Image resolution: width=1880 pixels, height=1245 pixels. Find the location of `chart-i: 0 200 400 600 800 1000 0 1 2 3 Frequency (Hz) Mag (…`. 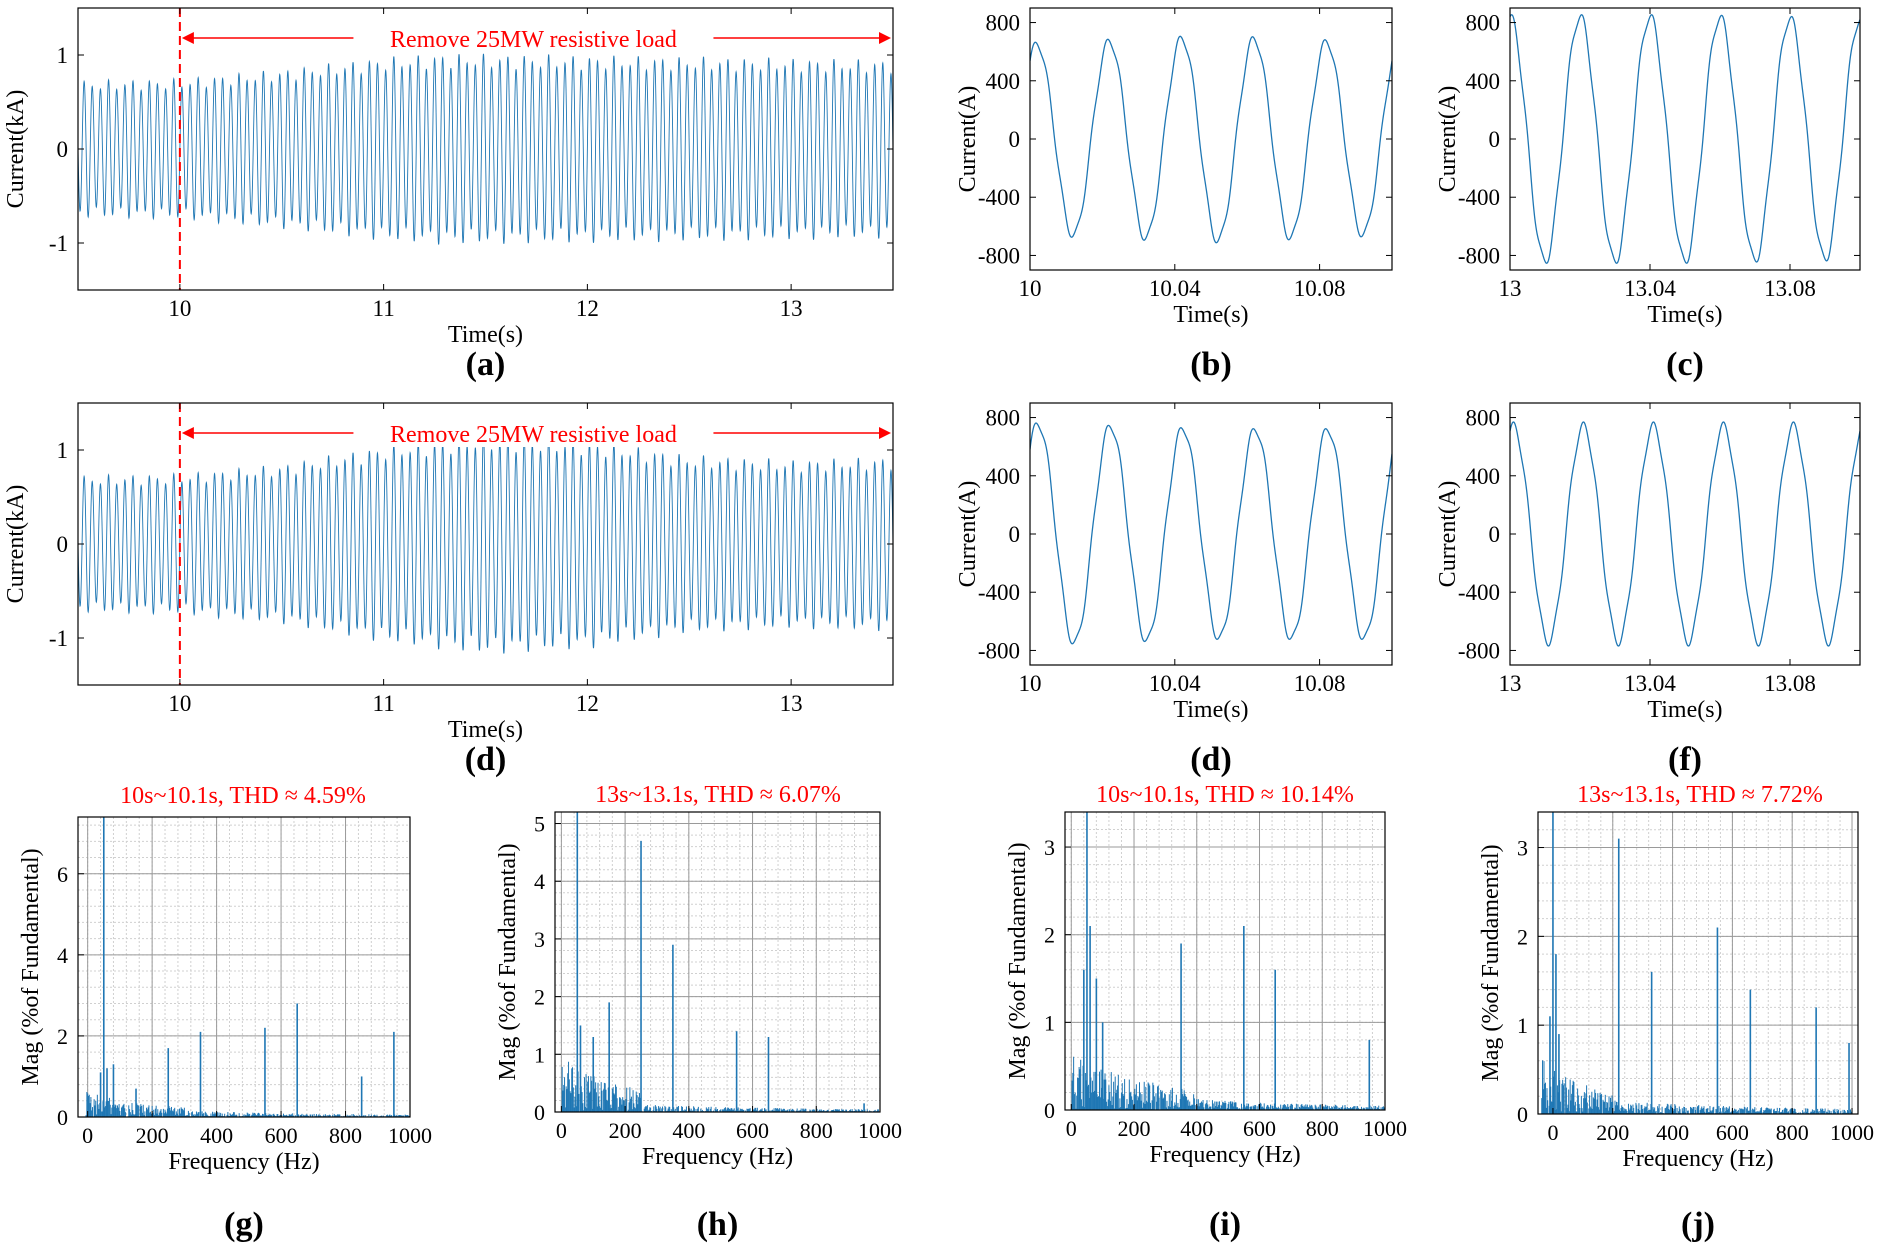

chart-i: 0 200 400 600 800 1000 0 1 2 3 Frequency (Hz) Mag (… is located at coordinates (1206, 1012).